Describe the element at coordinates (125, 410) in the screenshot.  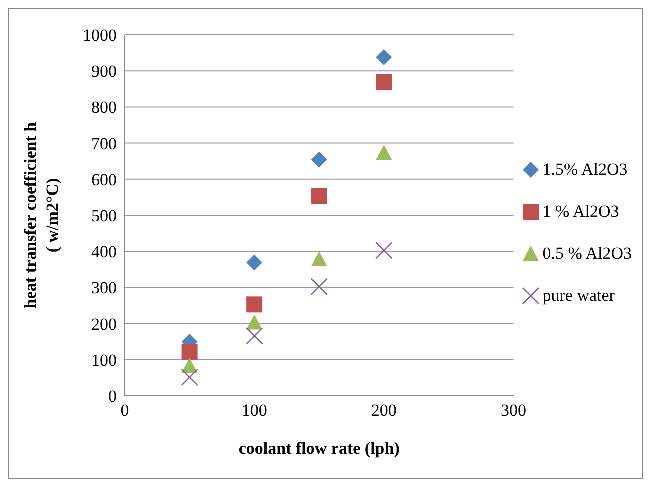
I see `x-tick-label: 0` at that location.